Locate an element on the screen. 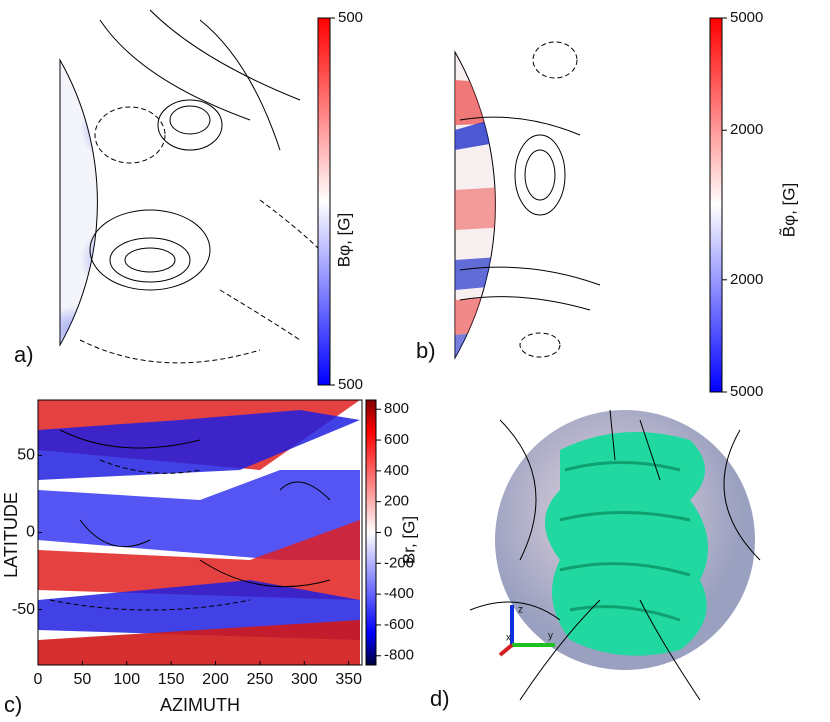  colorbar-tick-label: 600 is located at coordinates (396, 439).